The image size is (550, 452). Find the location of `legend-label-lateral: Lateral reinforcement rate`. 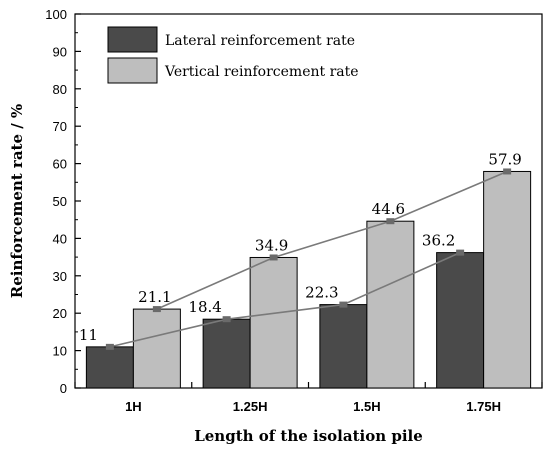

legend-label-lateral: Lateral reinforcement rate is located at coordinates (260, 41).